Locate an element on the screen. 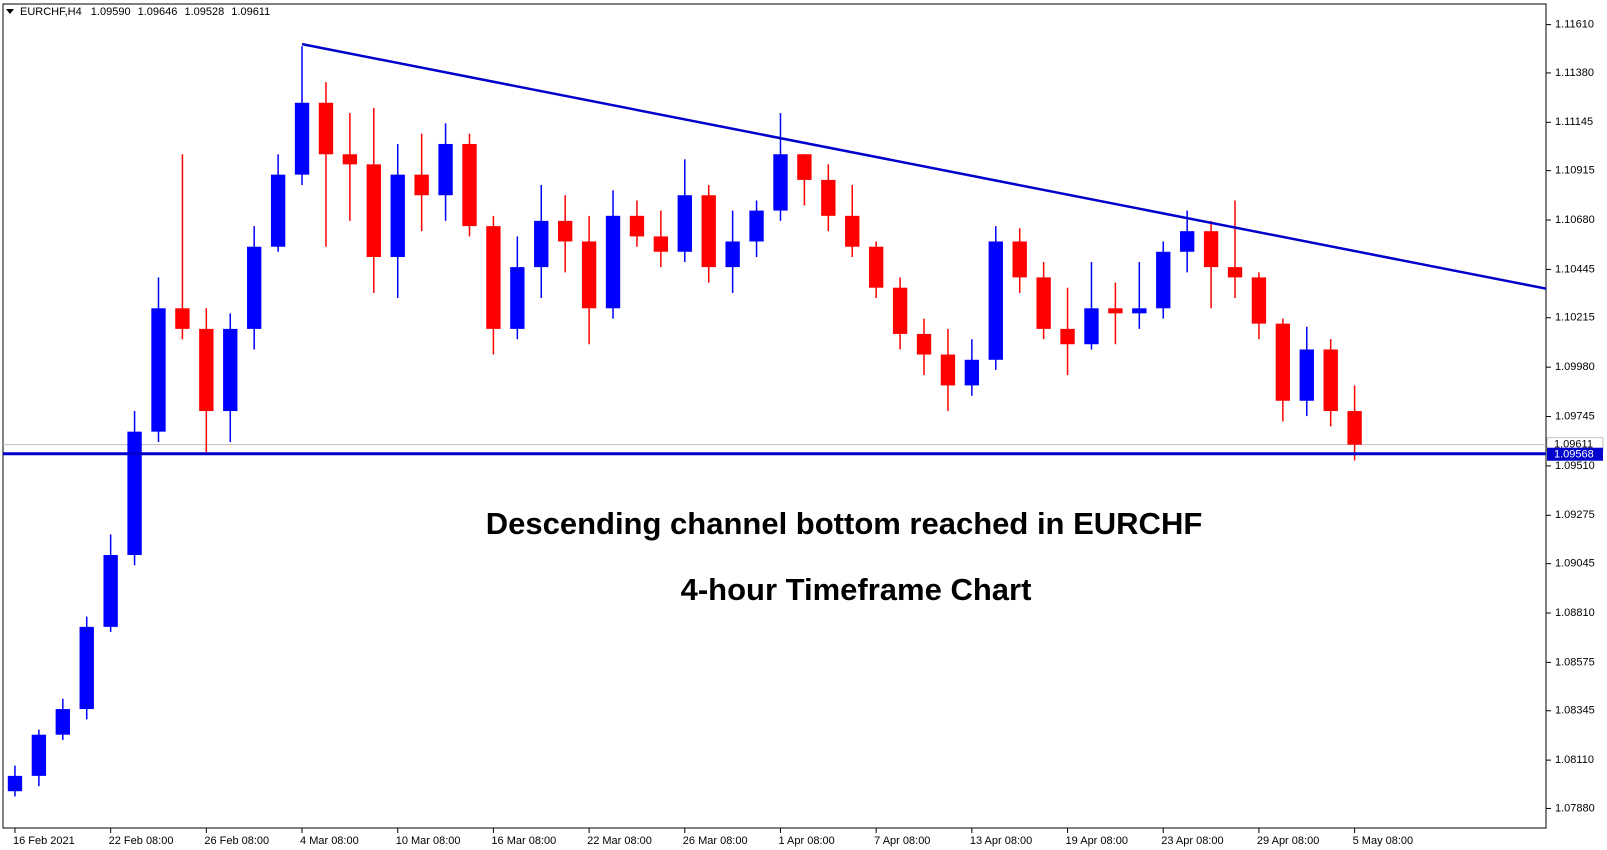 This screenshot has height=850, width=1607. symbol: EURCHF,H4 is located at coordinates (51, 12).